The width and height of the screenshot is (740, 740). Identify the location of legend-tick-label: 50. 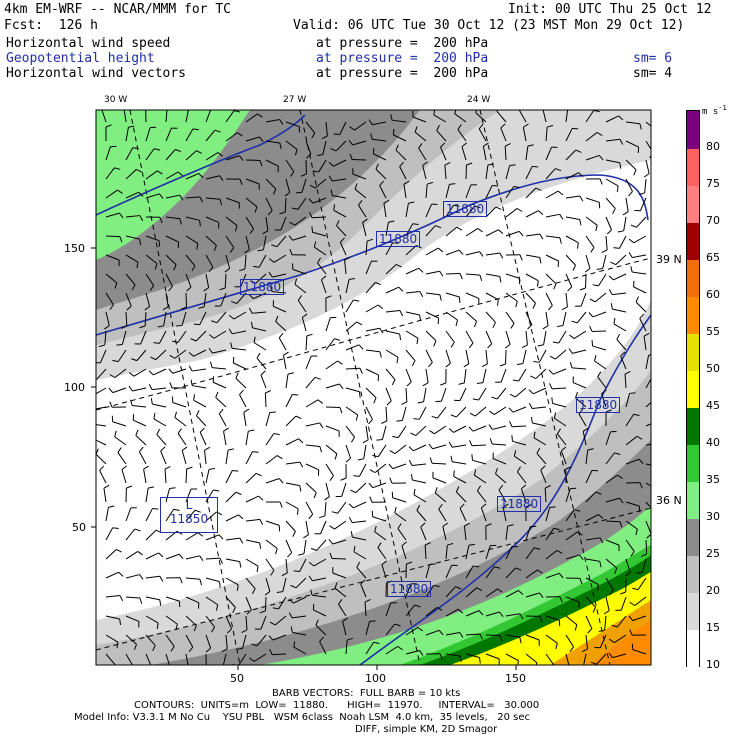
(713, 368).